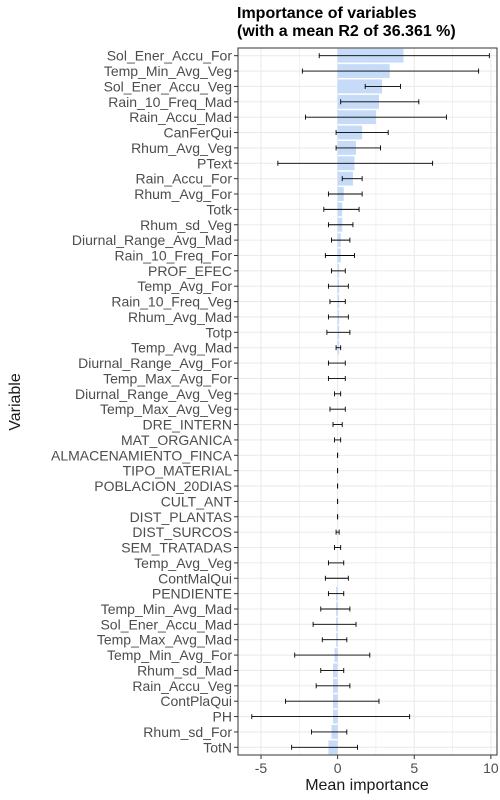 The height and width of the screenshot is (800, 500). I want to click on y-tick-label: ALMACENAMIENTO_FINCA, so click(142, 455).